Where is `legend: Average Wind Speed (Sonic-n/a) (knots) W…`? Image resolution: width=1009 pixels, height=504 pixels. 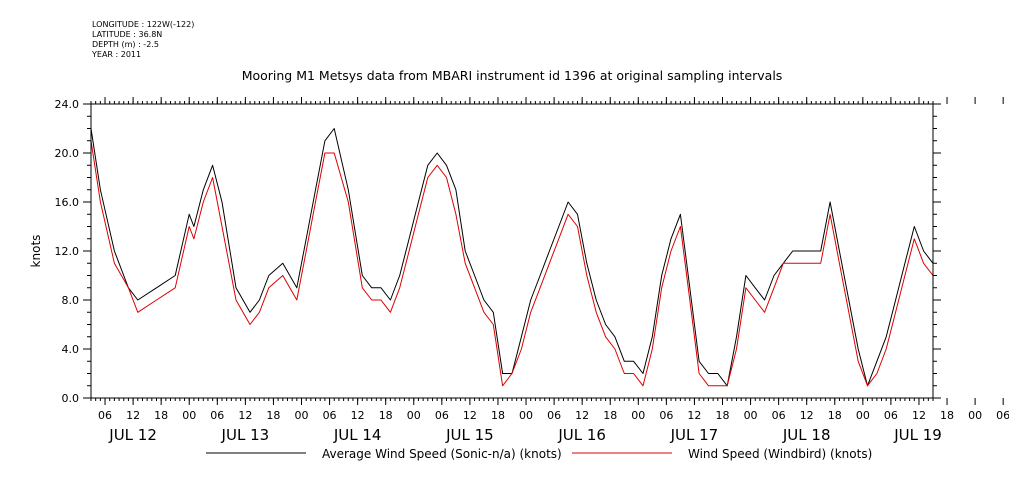 legend: Average Wind Speed (Sonic-n/a) (knots) W… is located at coordinates (539, 454).